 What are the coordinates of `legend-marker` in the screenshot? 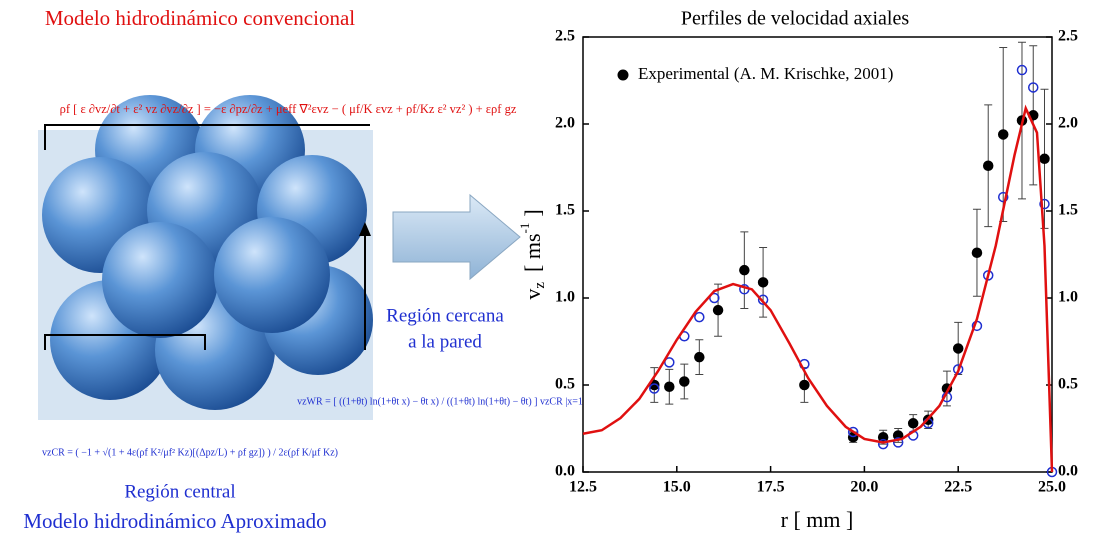 It's located at (623, 75).